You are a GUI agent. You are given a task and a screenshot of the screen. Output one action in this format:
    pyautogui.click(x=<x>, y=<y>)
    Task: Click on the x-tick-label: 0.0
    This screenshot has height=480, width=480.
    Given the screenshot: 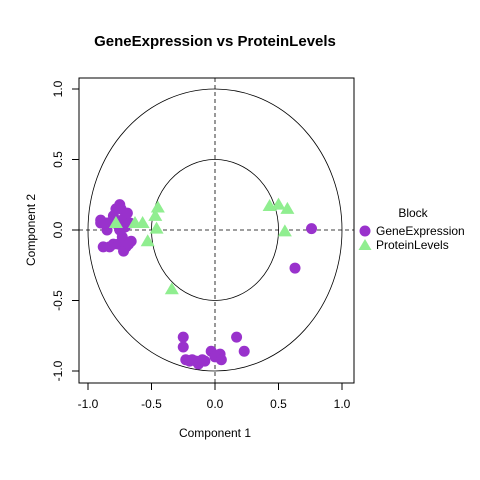 What is the action you would take?
    pyautogui.click(x=215, y=404)
    